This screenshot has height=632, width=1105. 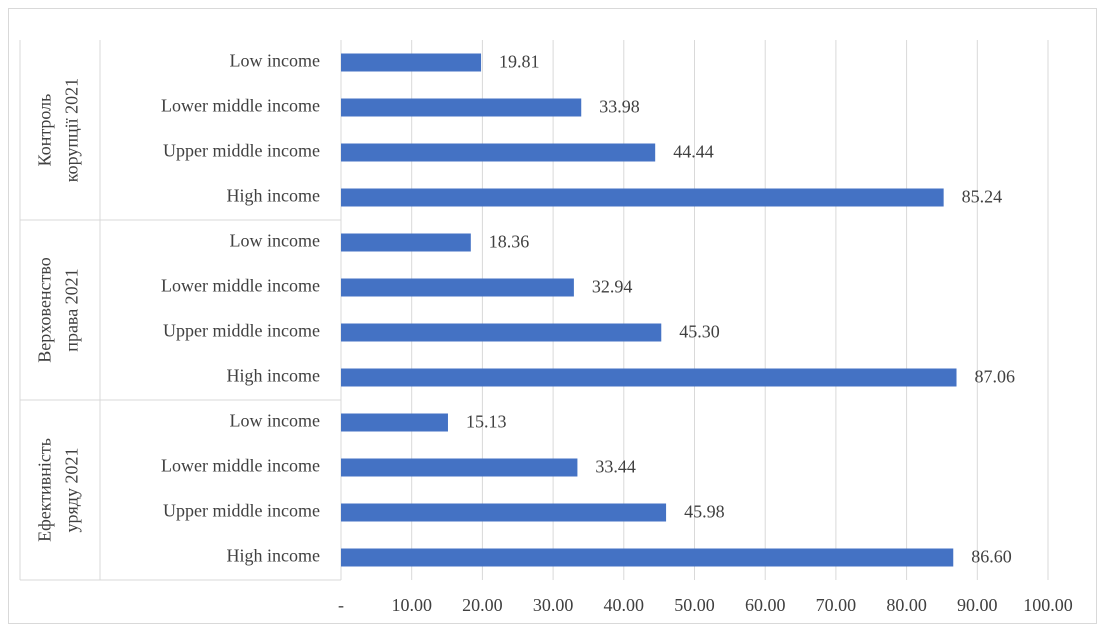 What do you see at coordinates (519, 62) in the screenshot?
I see `value-label: 19.81` at bounding box center [519, 62].